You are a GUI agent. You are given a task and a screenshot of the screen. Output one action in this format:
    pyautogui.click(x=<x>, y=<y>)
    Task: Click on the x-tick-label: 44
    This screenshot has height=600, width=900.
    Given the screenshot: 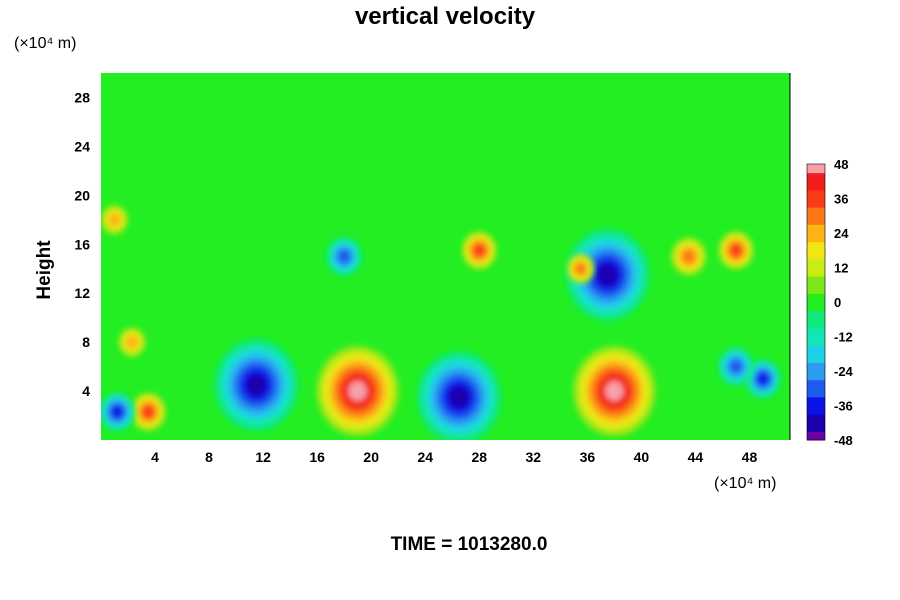 What is the action you would take?
    pyautogui.click(x=696, y=457)
    